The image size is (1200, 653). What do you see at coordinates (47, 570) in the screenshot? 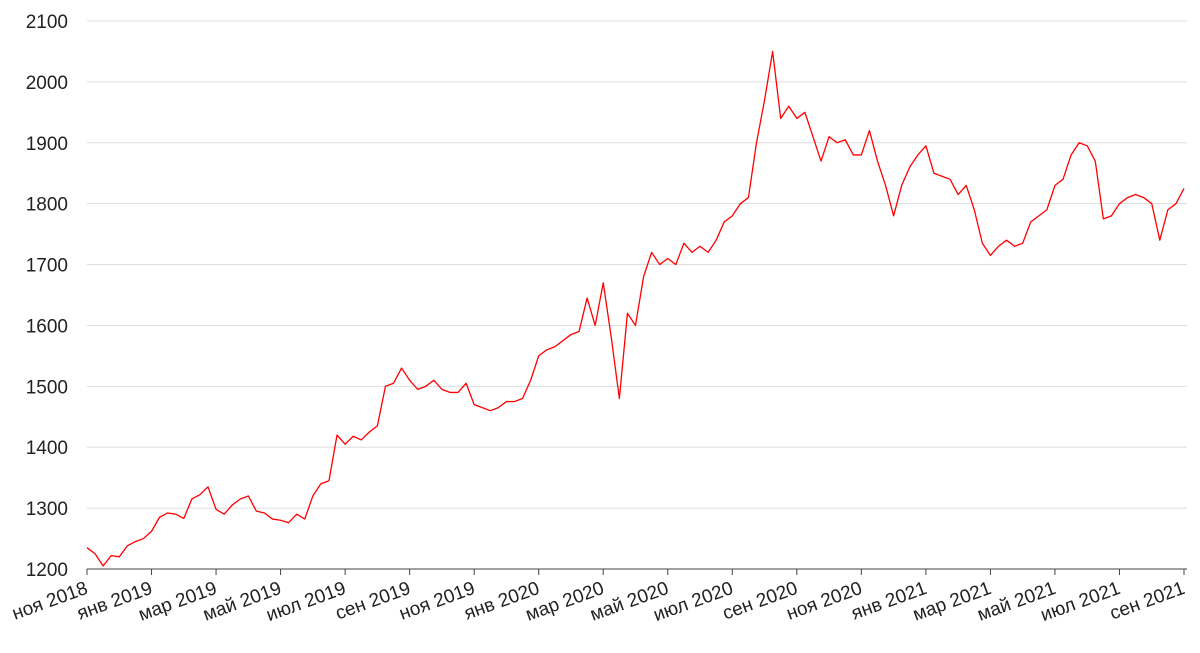
I see `y-tick-label: 1200` at bounding box center [47, 570].